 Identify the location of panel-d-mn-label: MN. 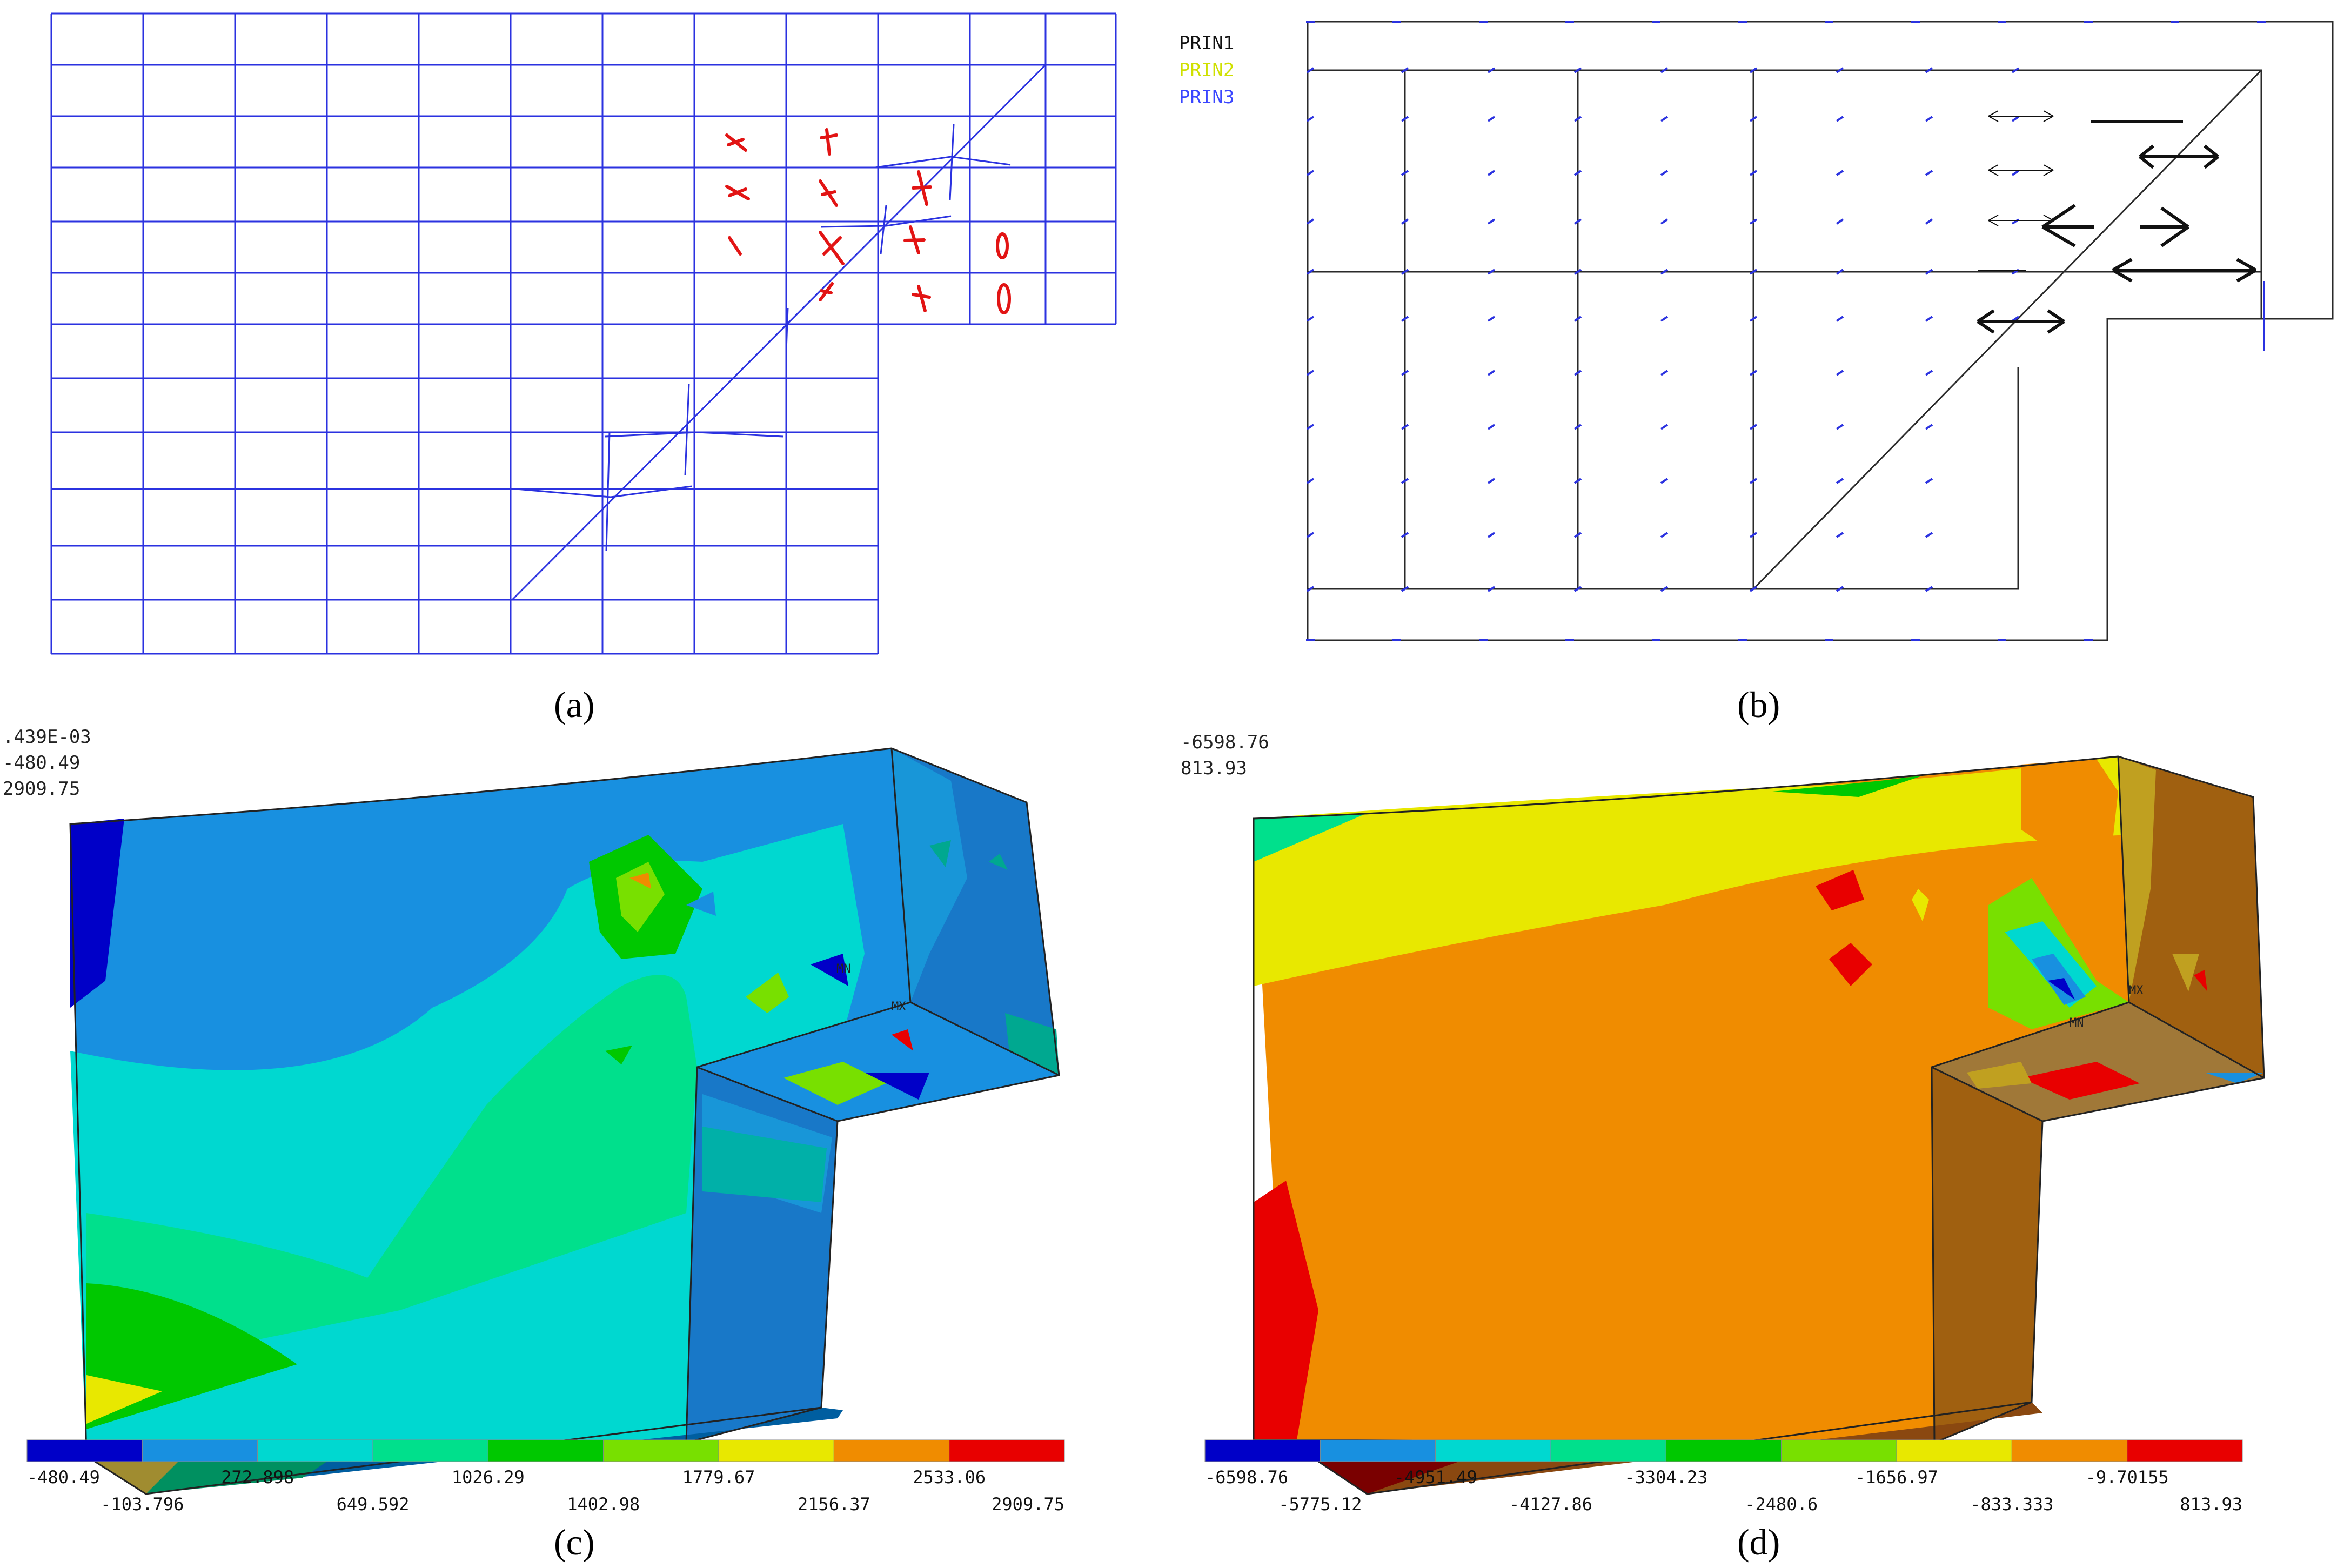
(2077, 1023).